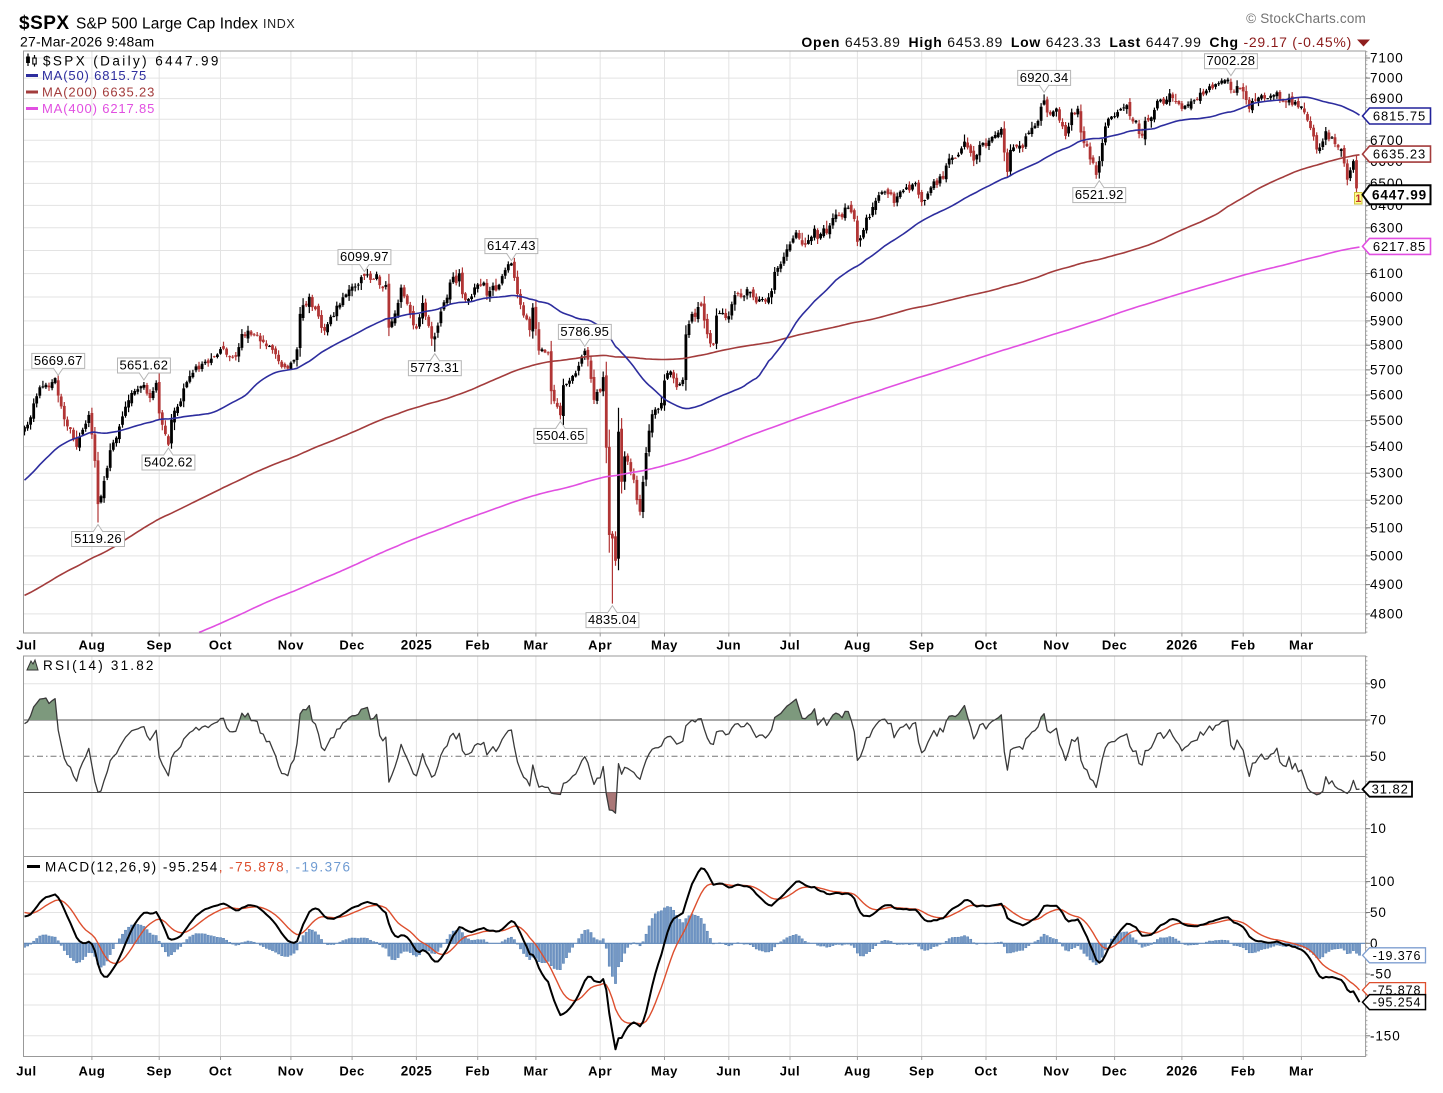 Image resolution: width=1443 pixels, height=1093 pixels. Describe the element at coordinates (1387, 227) in the screenshot. I see `svg-text: 6300` at that location.